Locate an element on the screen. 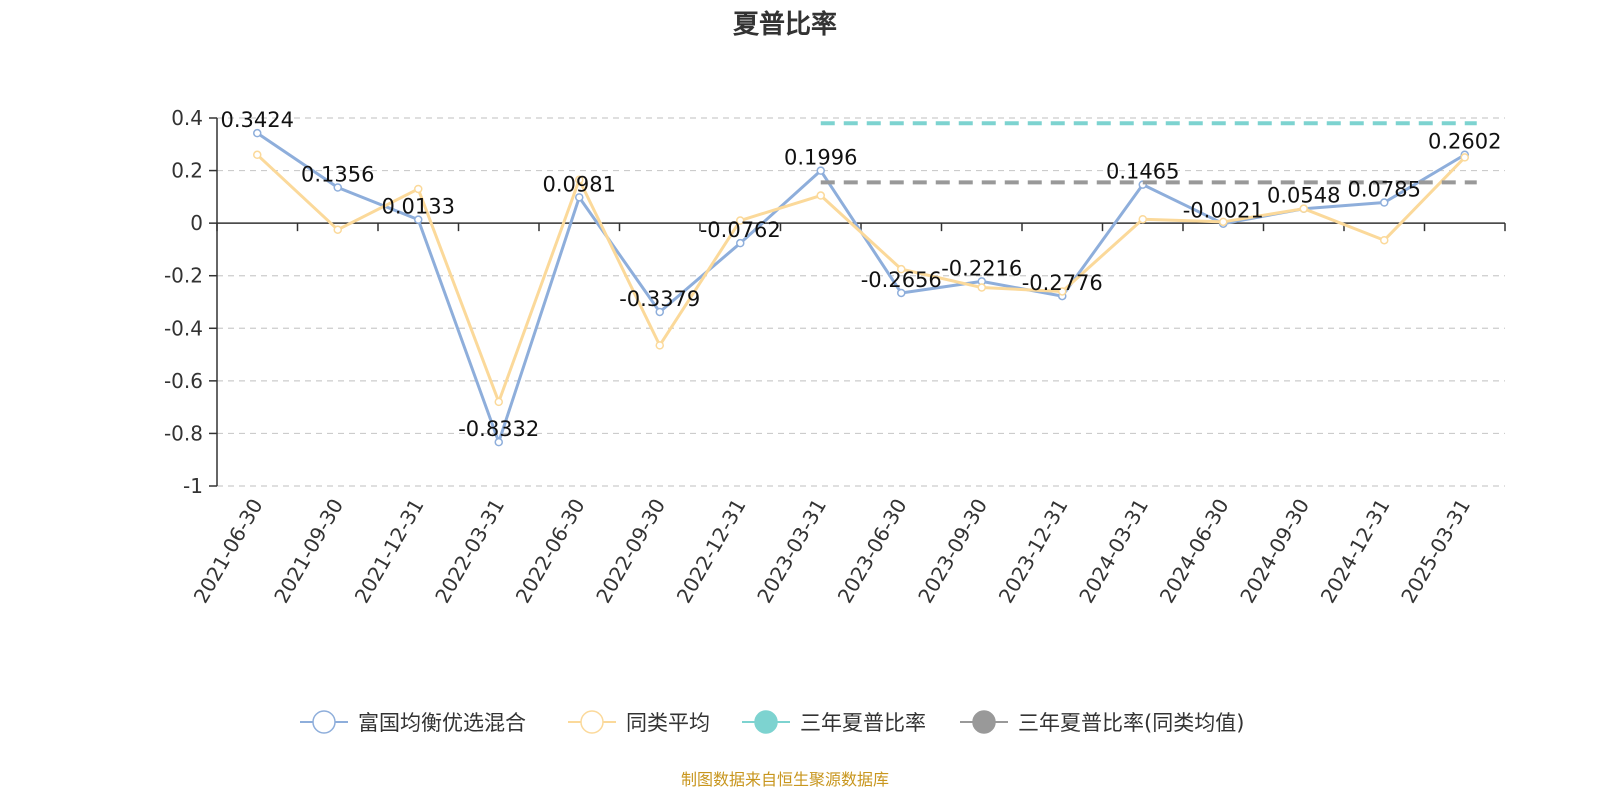 This screenshot has height=800, width=1600. data-label: -0.2776 is located at coordinates (1062, 283).